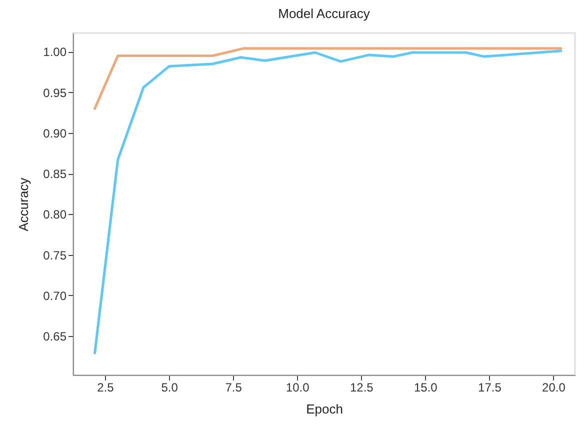  Describe the element at coordinates (324, 13) in the screenshot. I see `chart-title: Model Accuracy` at that location.